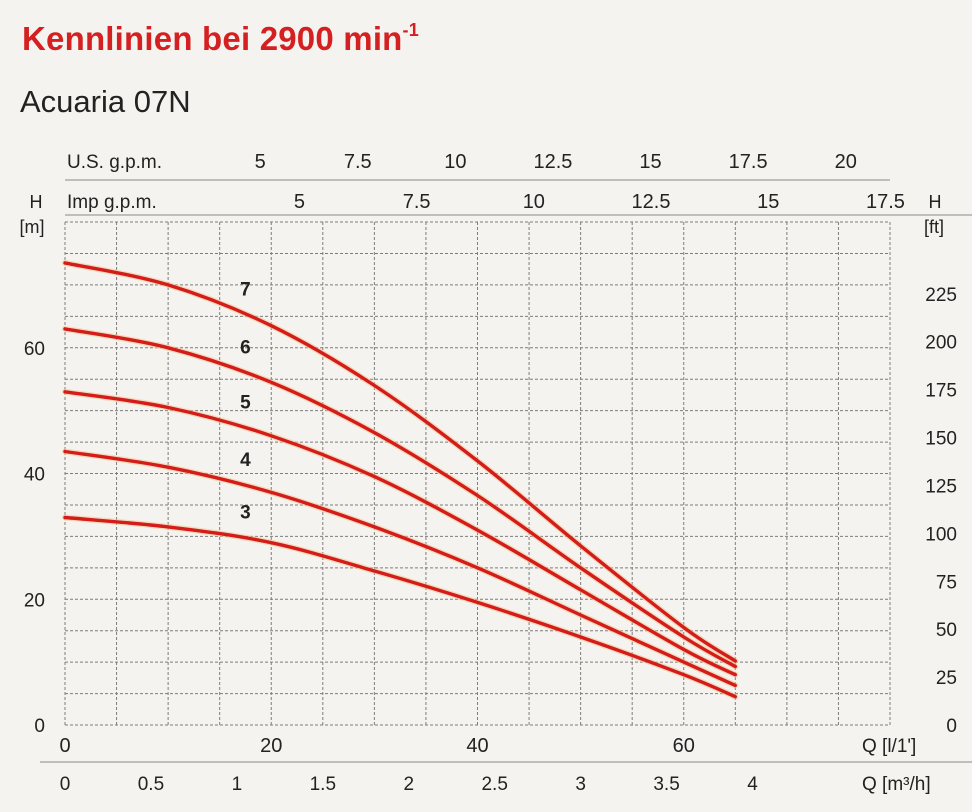 The image size is (972, 812). Describe the element at coordinates (748, 162) in the screenshot. I see `x-usgpm-tick-label: 17.5` at that location.